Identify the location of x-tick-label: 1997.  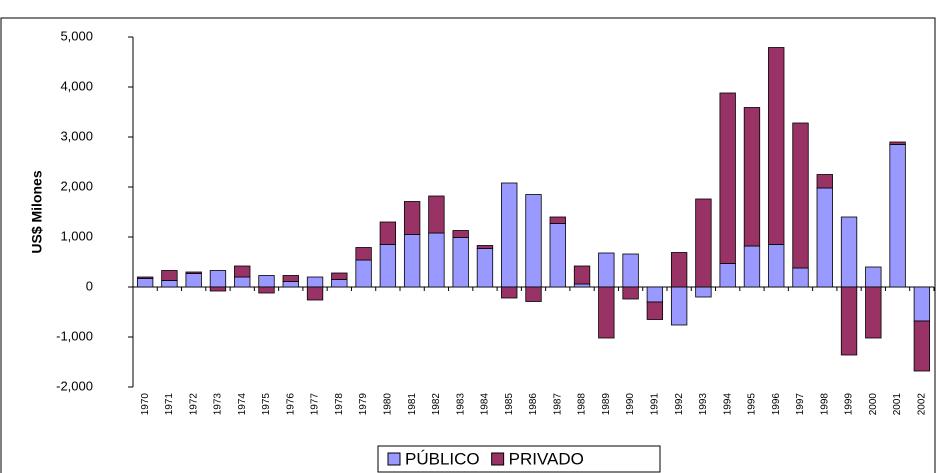
(800, 404).